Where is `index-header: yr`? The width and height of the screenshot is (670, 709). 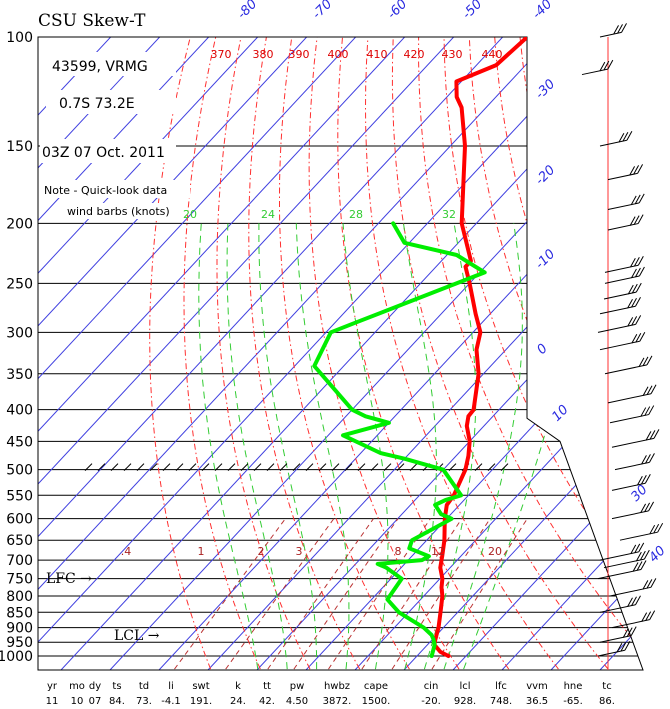 index-header: yr is located at coordinates (52, 686).